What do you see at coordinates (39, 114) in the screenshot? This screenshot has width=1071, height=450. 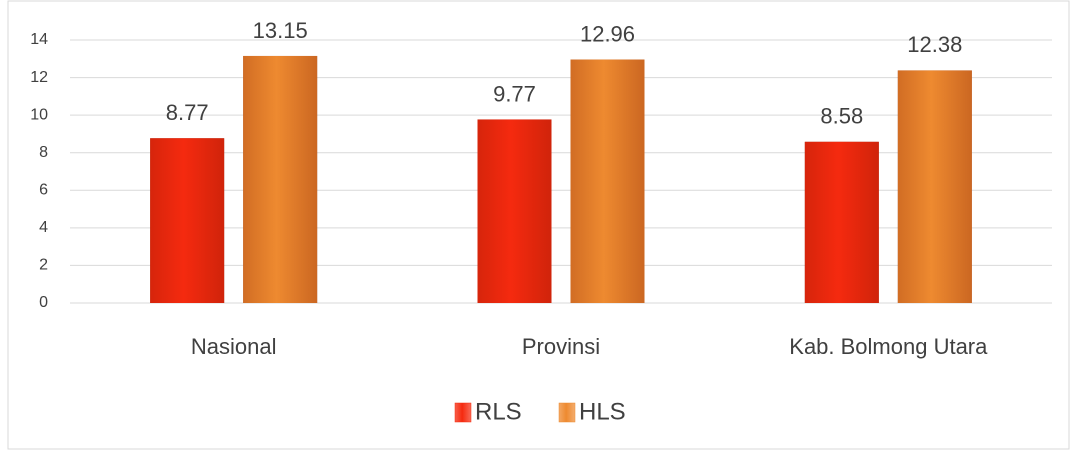 I see `y-tick-label: 10` at bounding box center [39, 114].